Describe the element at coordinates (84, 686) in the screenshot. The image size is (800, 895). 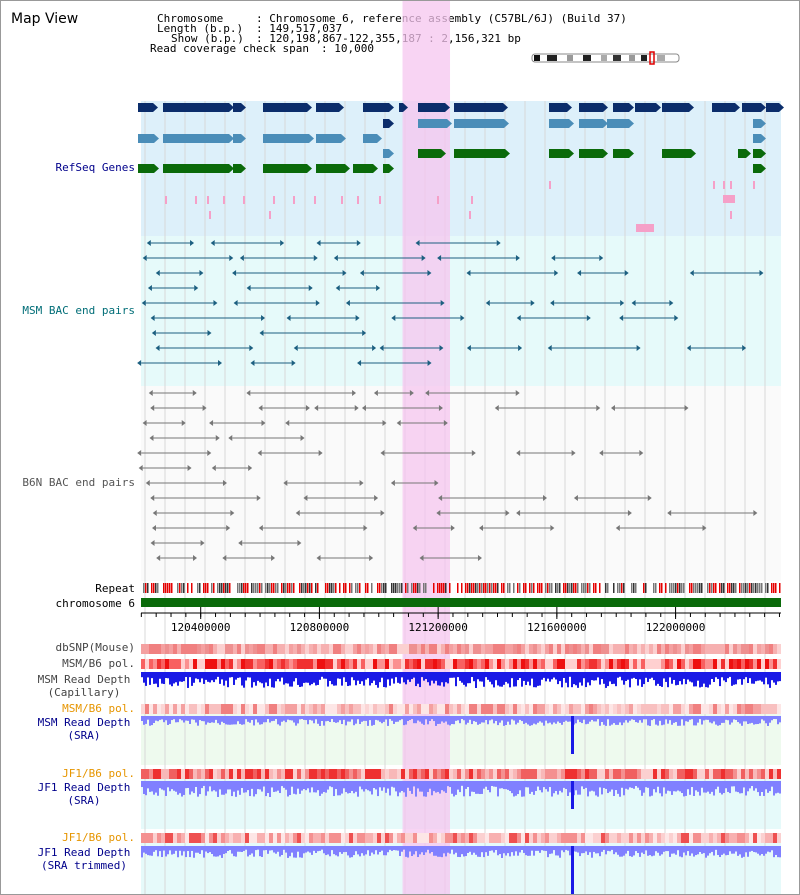
I see `msm-depth-capillary-label: MSM Read Depth (Capillary)` at that location.